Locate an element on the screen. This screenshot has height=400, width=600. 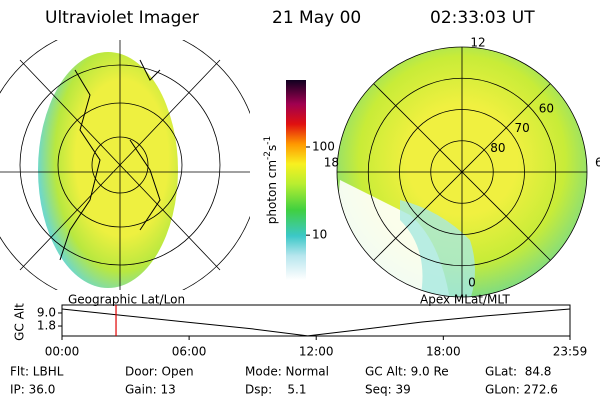
altitude-curve is located at coordinates (316, 322).